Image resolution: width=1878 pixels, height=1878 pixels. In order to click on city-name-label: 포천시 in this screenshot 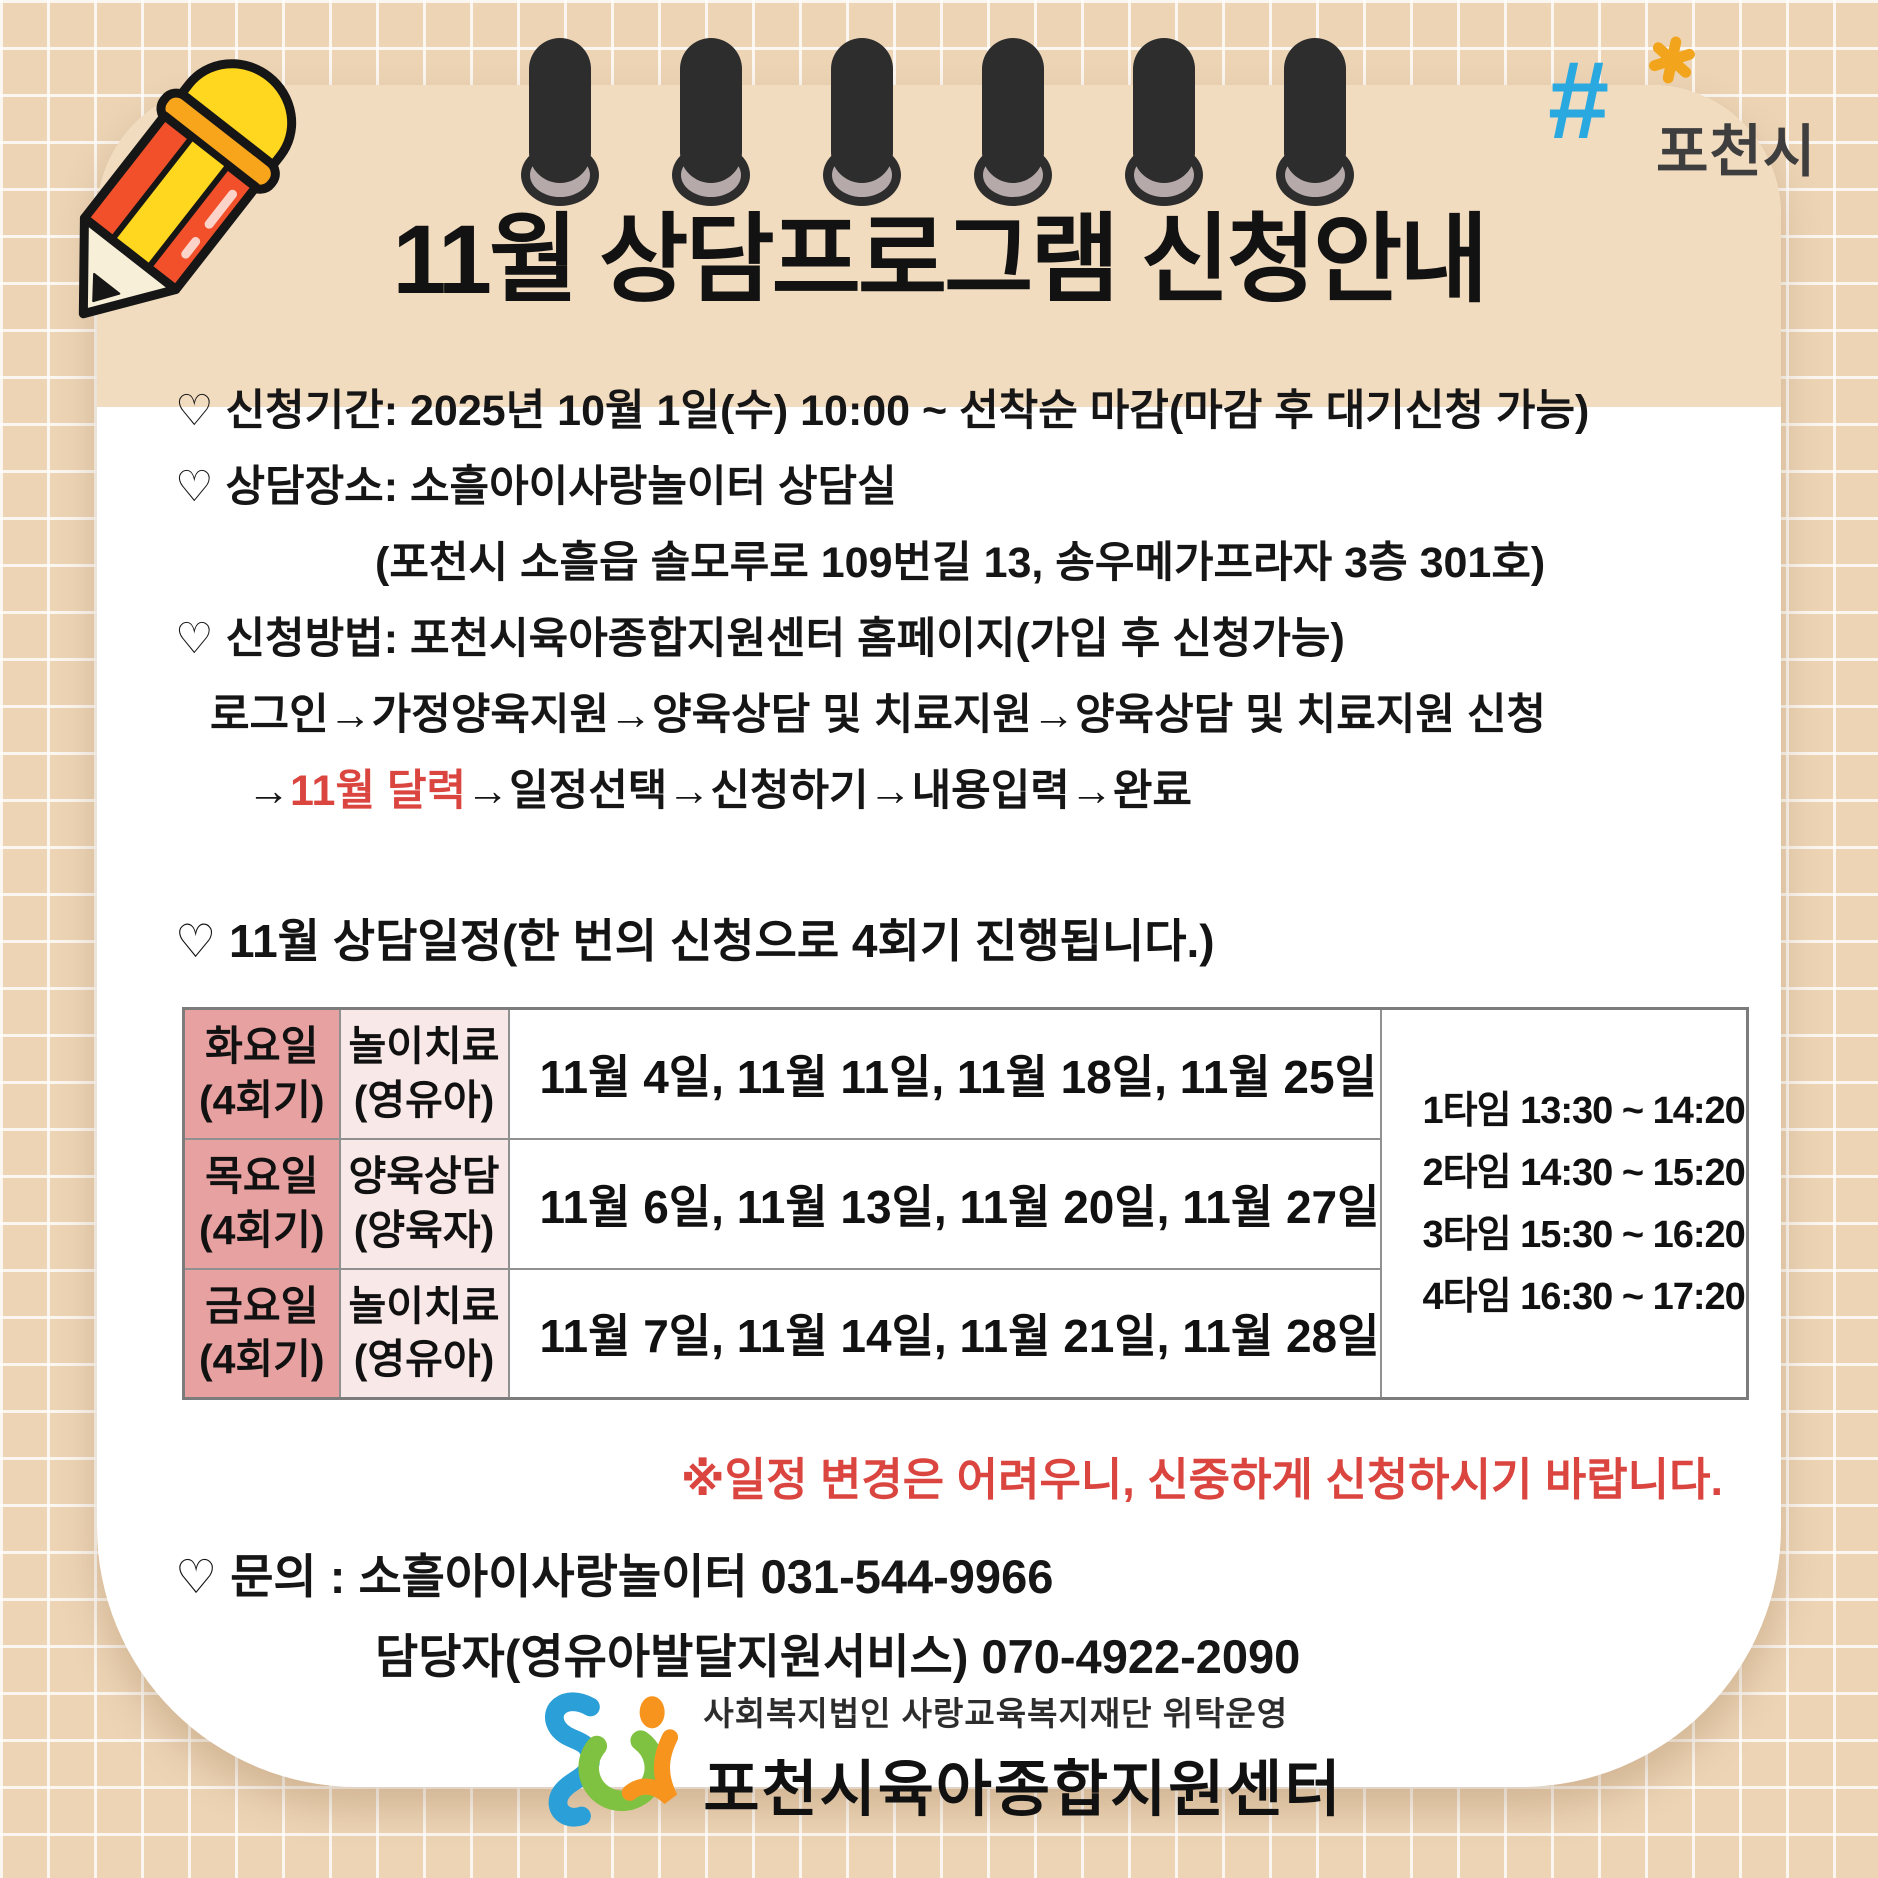, I will do `click(1736, 152)`.